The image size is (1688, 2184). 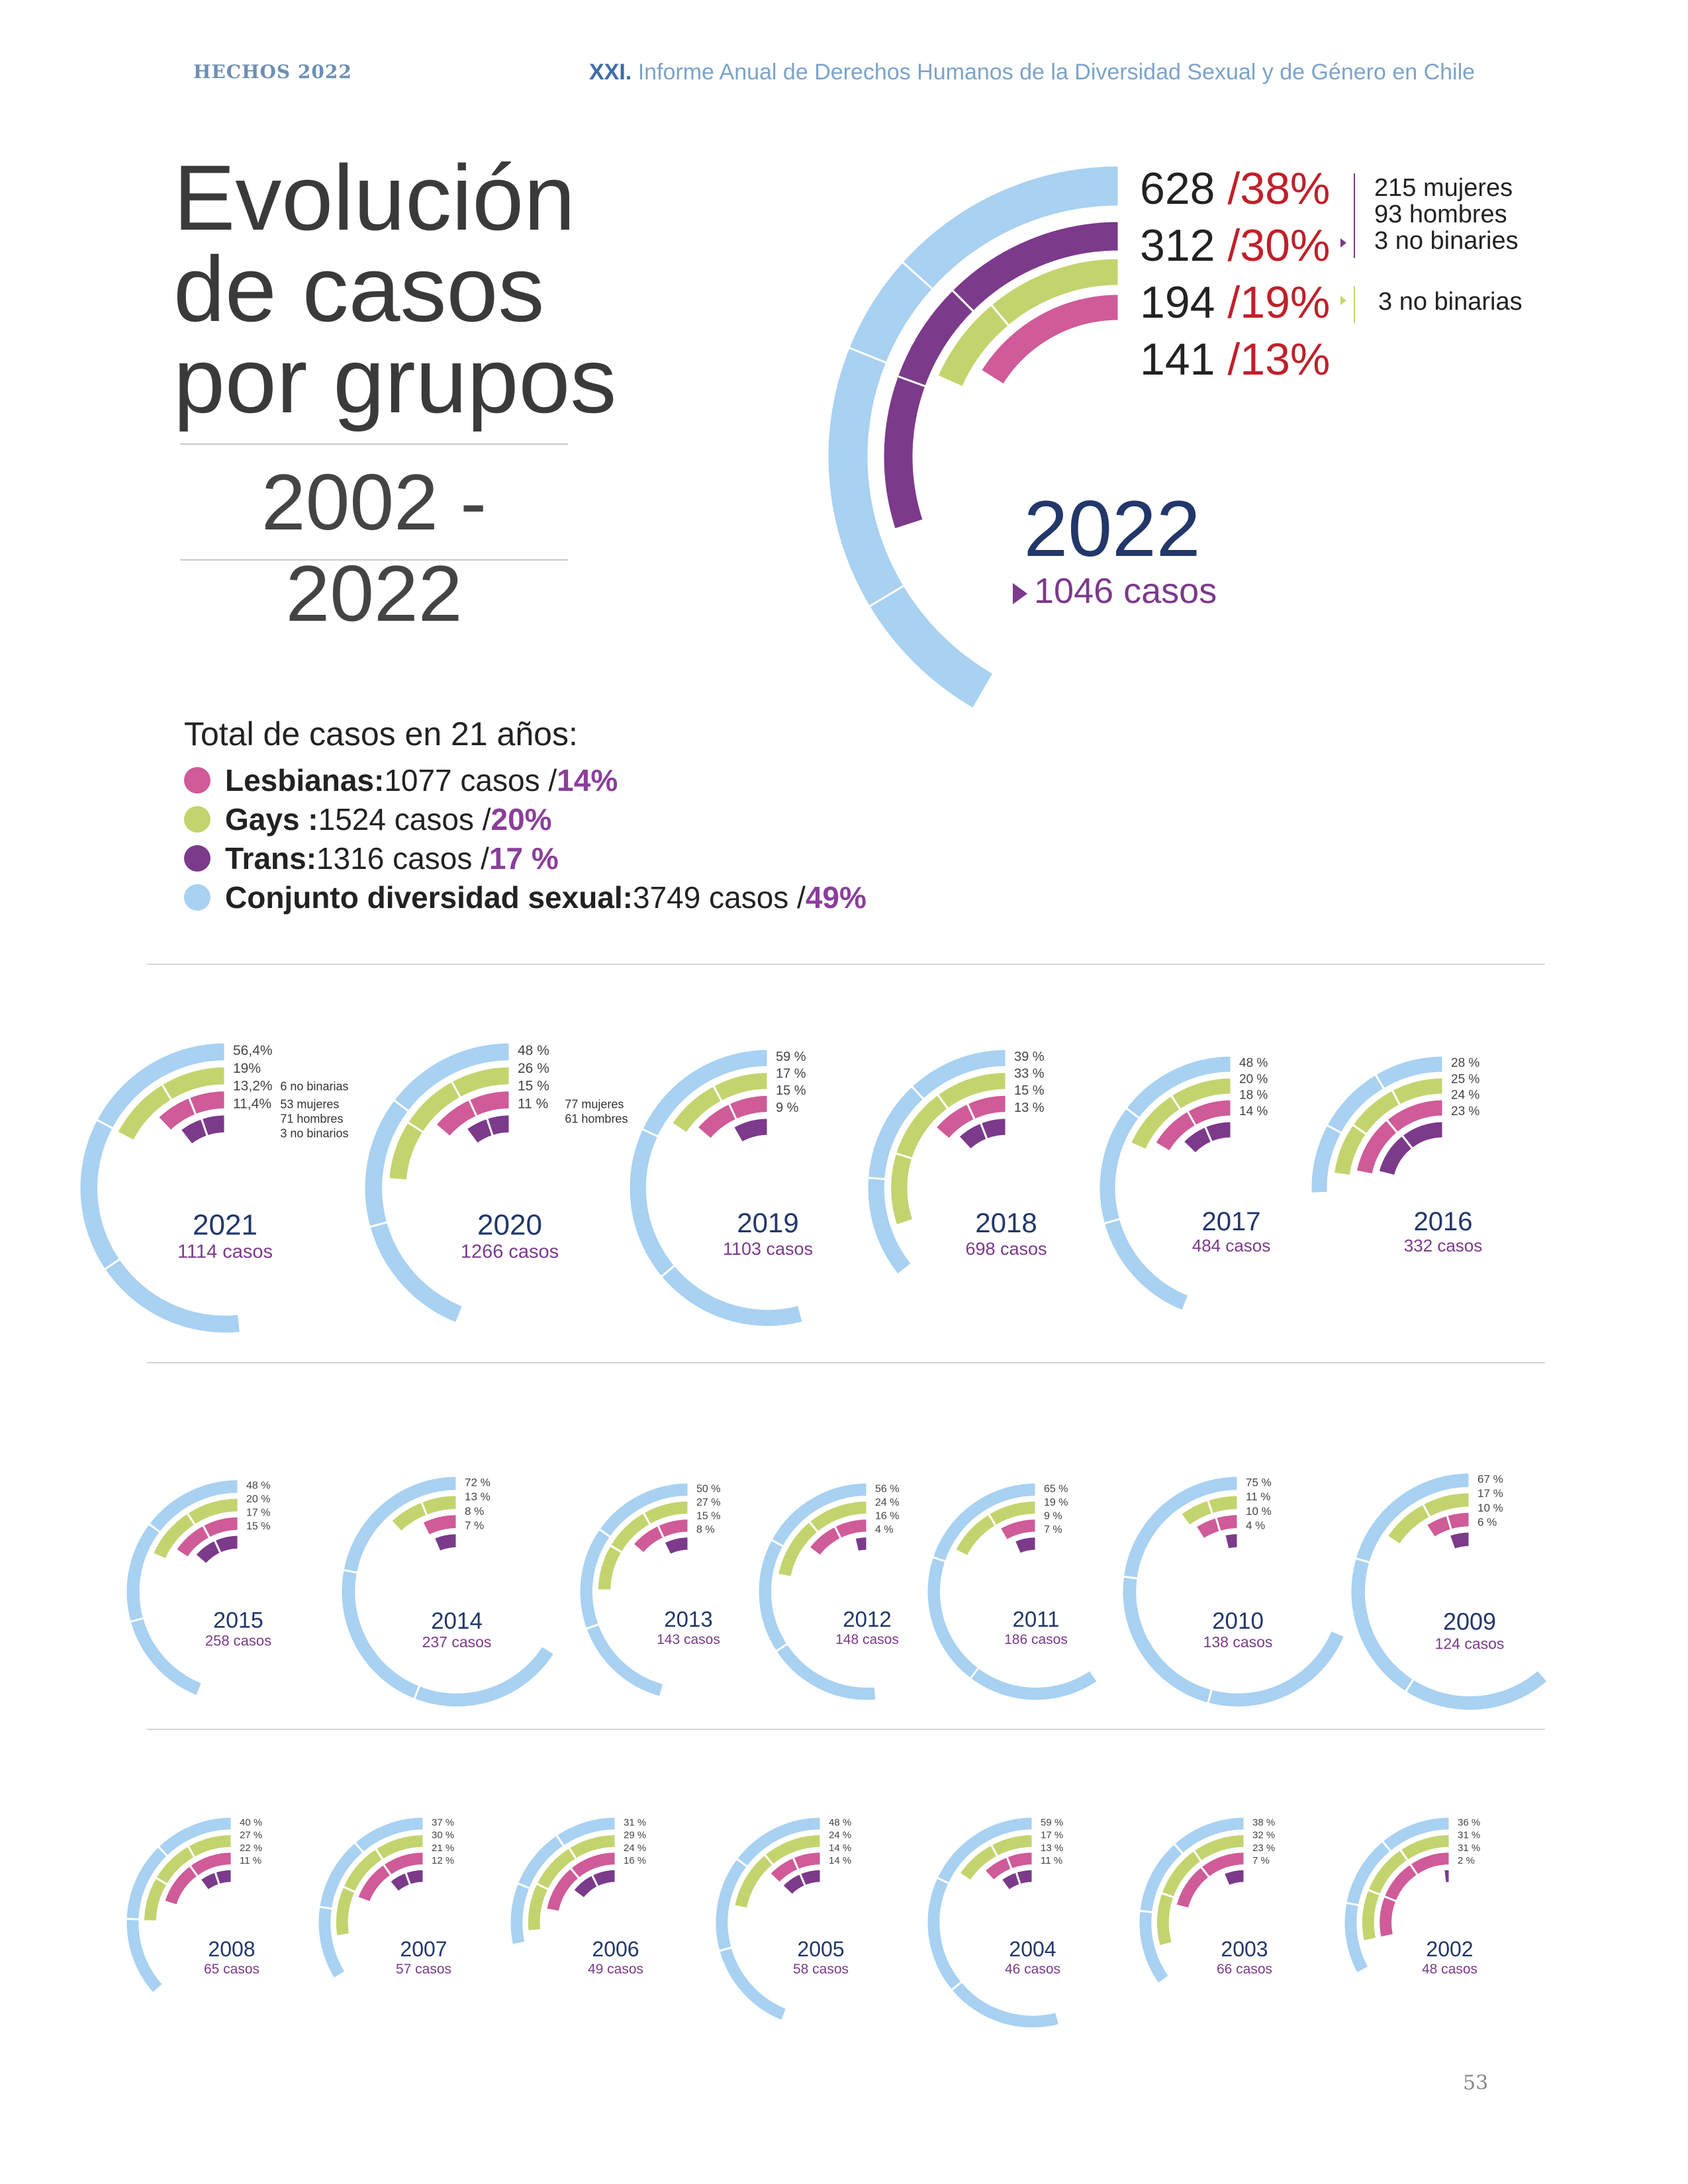 What do you see at coordinates (470, 780) in the screenshot?
I see `legend-cases-lesbianas: 1077 casos /` at bounding box center [470, 780].